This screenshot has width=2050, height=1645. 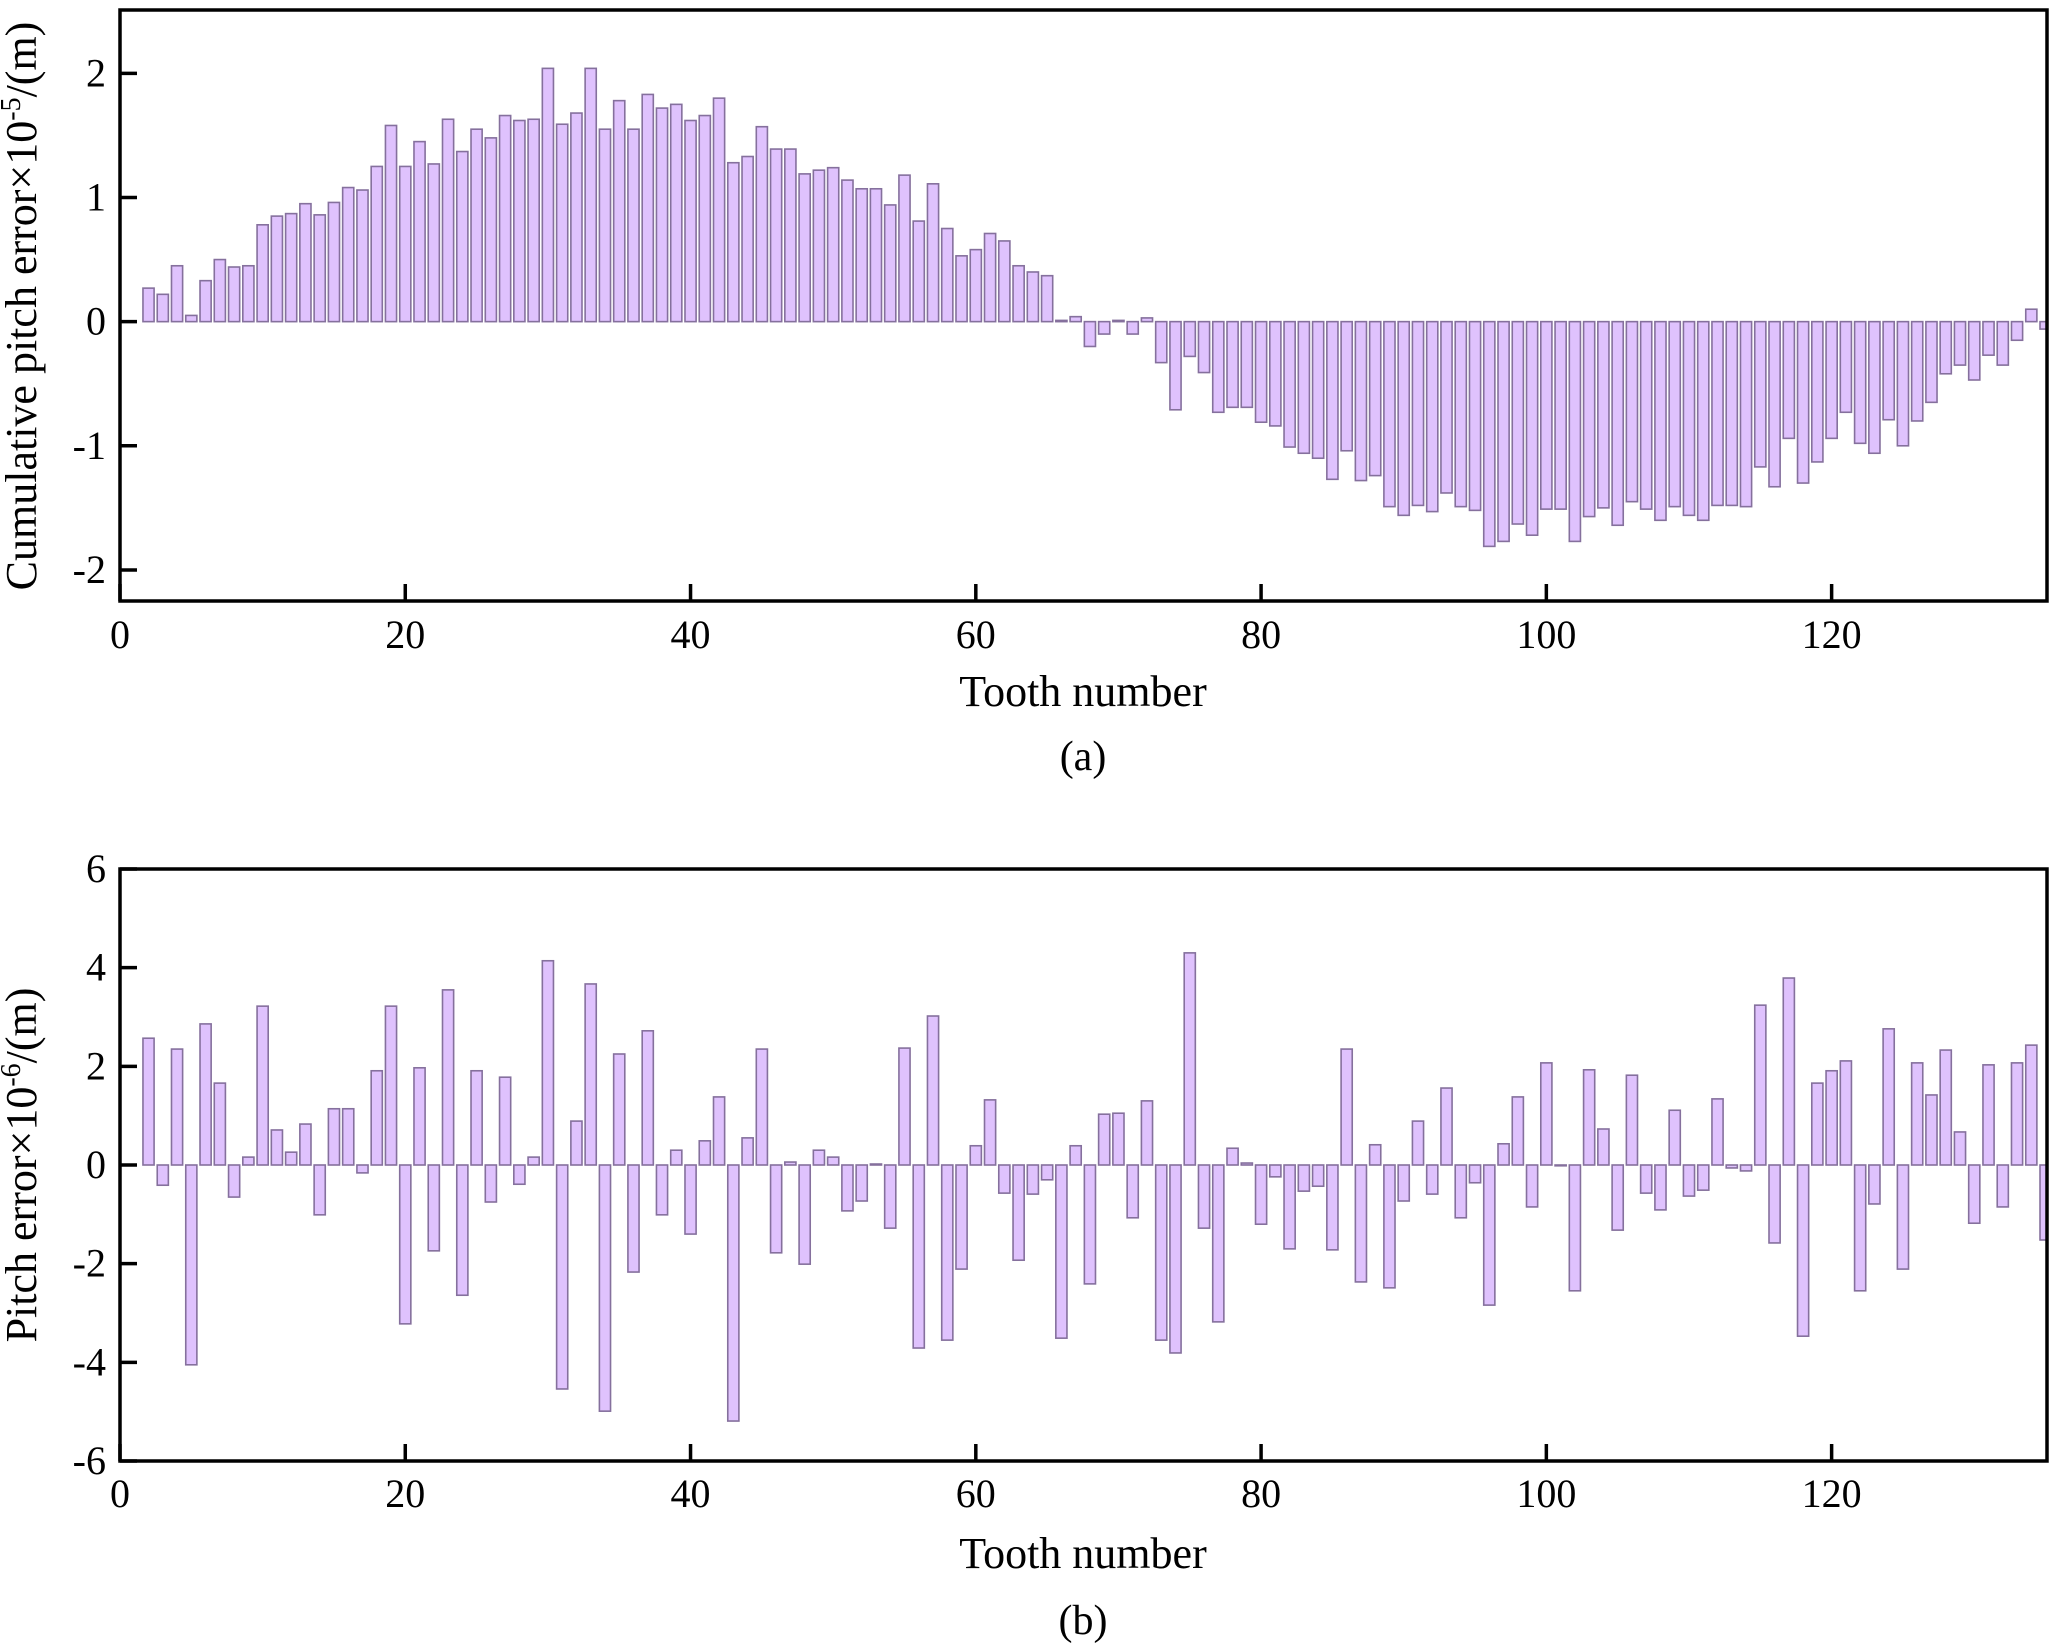 What do you see at coordinates (120, 1493) in the screenshot?
I see `x-tick-label: 0` at bounding box center [120, 1493].